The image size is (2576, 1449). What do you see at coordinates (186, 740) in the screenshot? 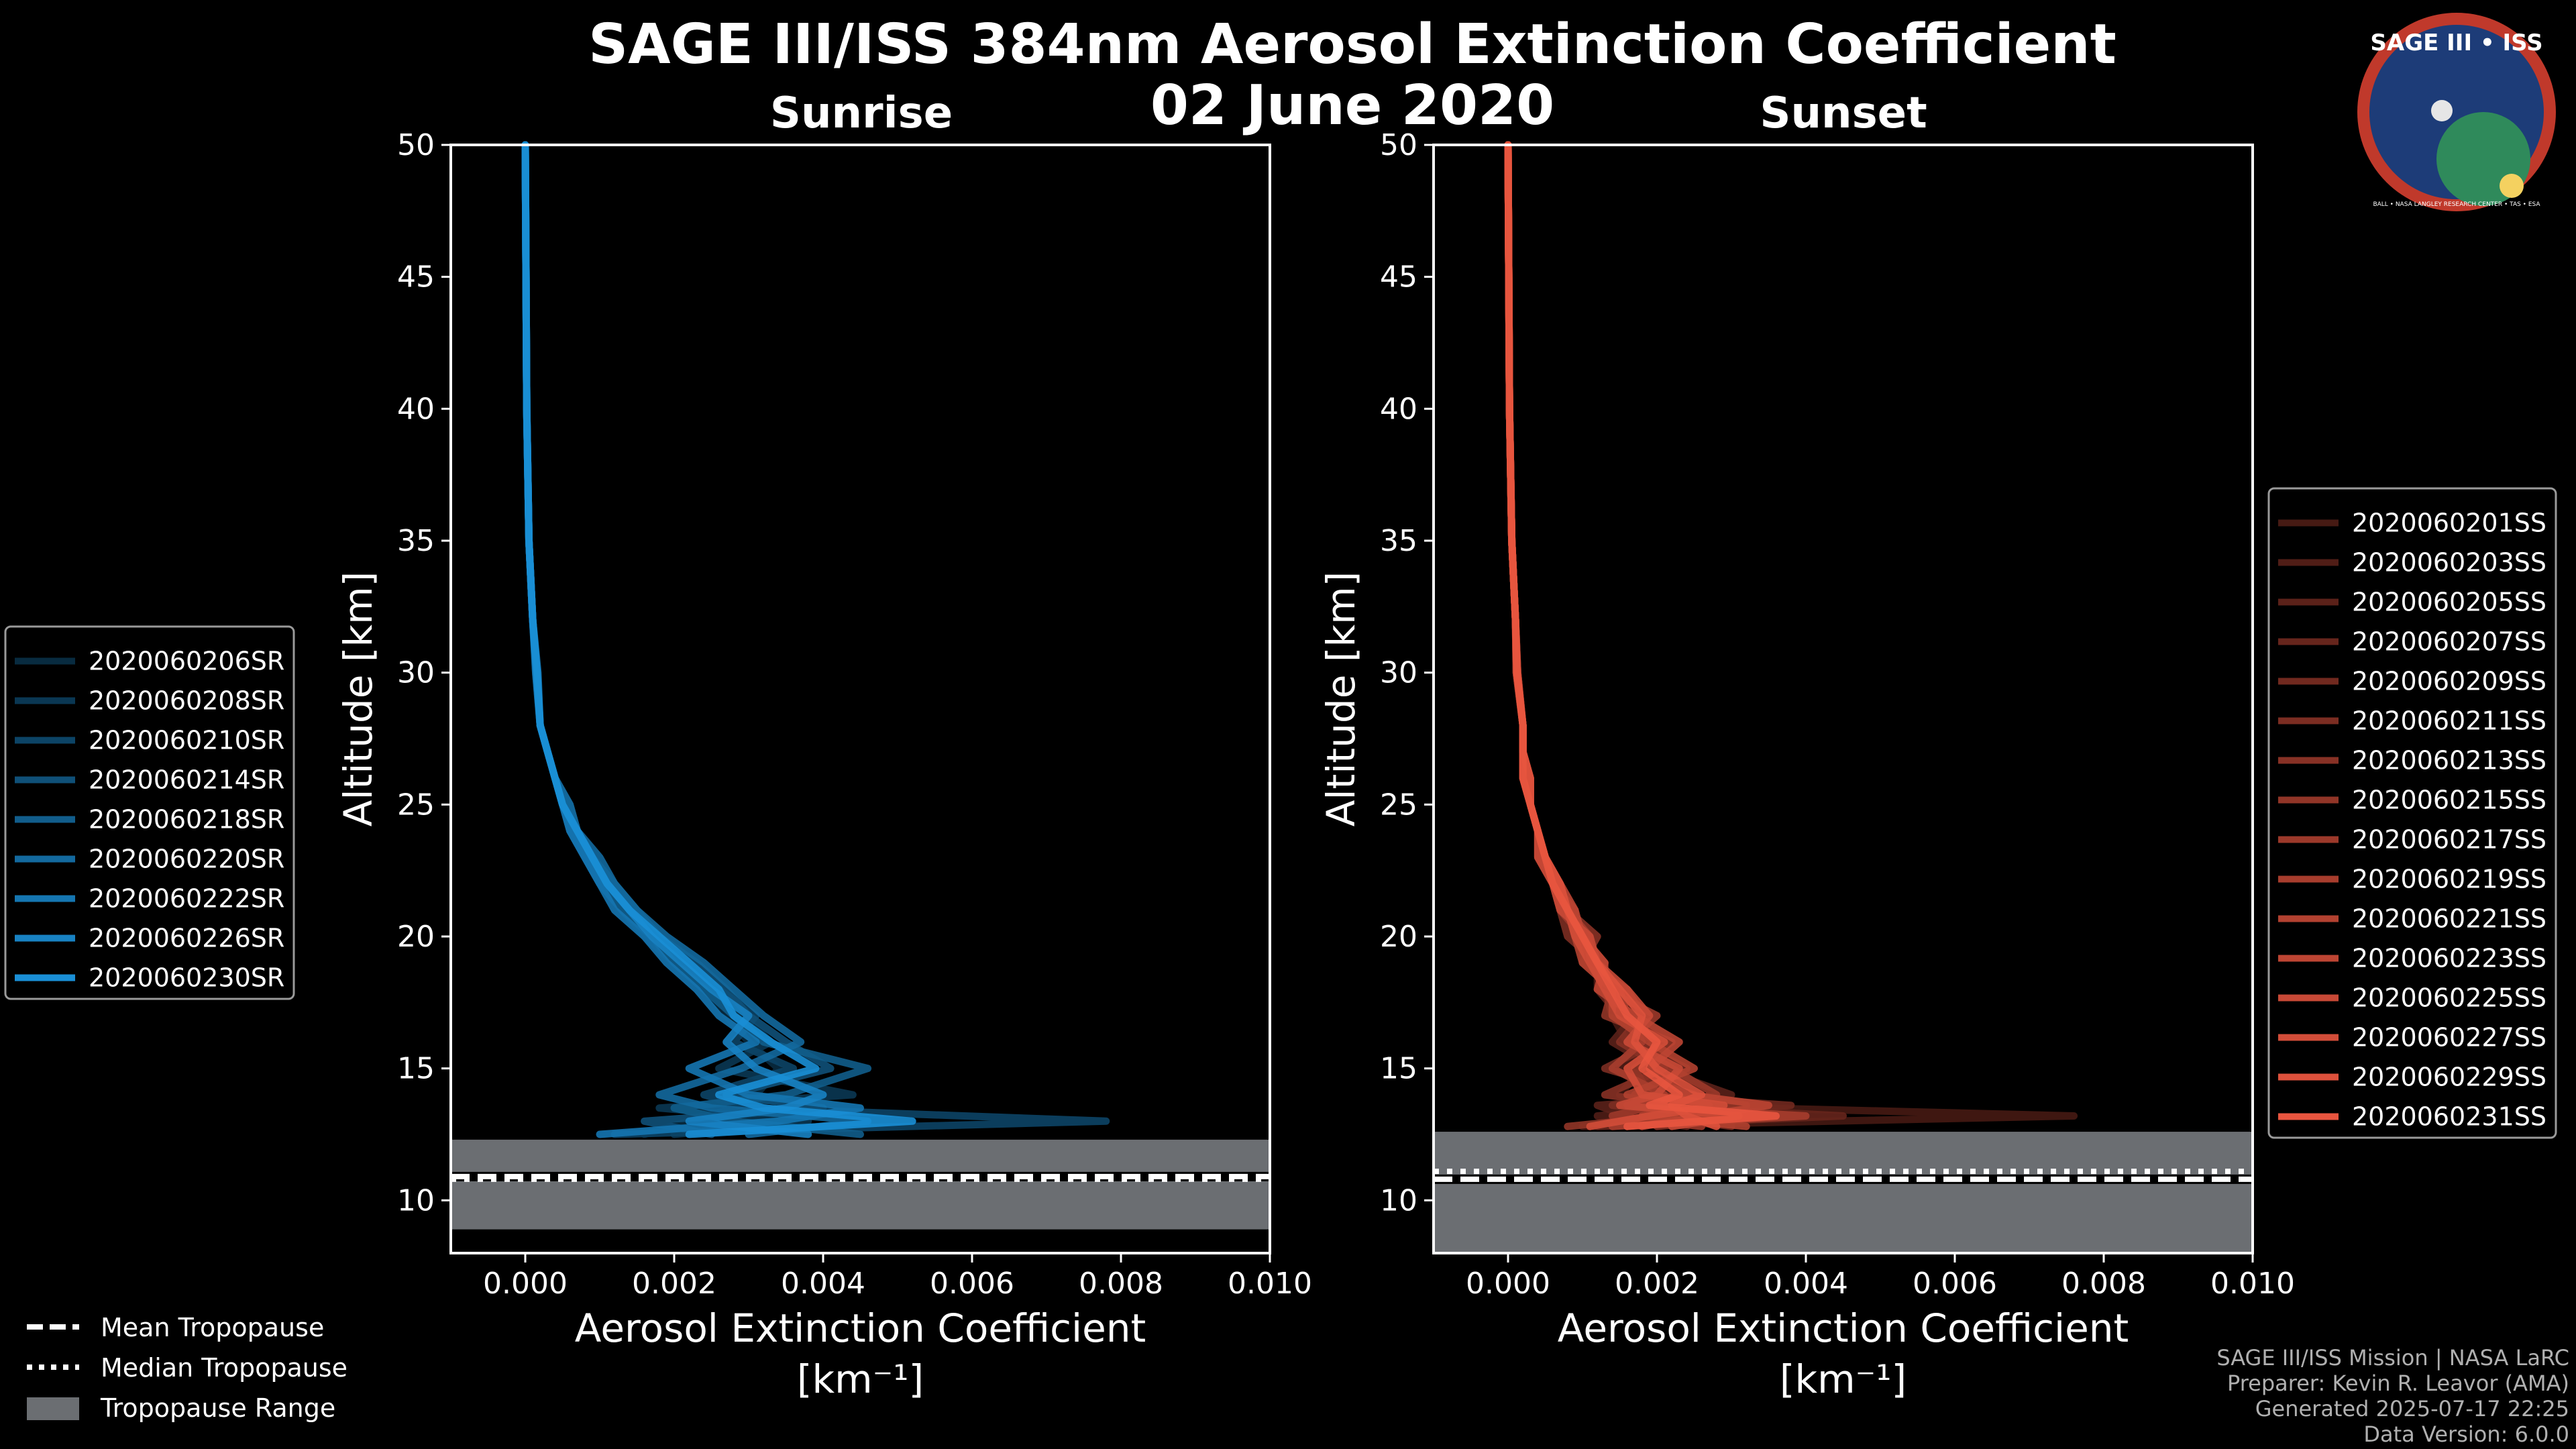
I see `legend-entry: 2020060210SR` at bounding box center [186, 740].